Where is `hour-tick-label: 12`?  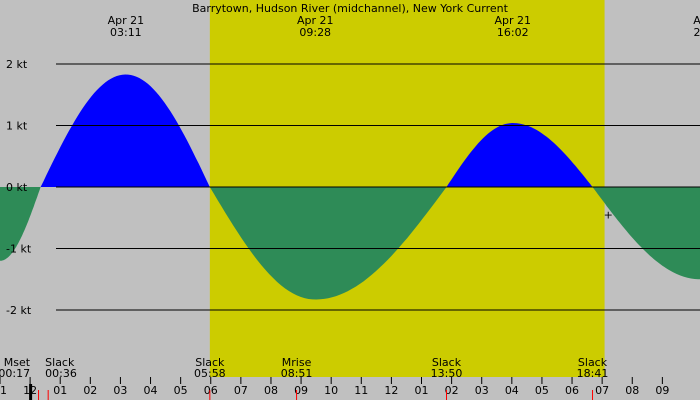 hour-tick-label: 12 is located at coordinates (391, 390).